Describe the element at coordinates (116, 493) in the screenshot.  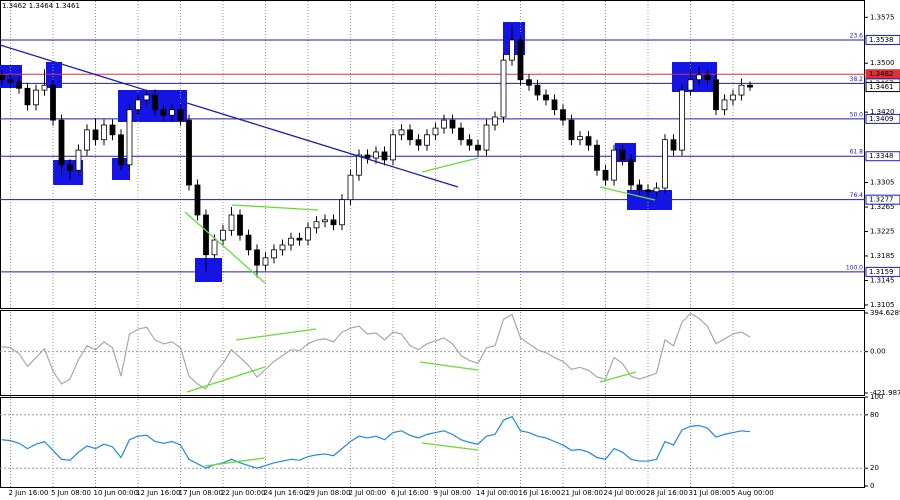
I see `x-tick-label: 10 Jun 00:00` at that location.